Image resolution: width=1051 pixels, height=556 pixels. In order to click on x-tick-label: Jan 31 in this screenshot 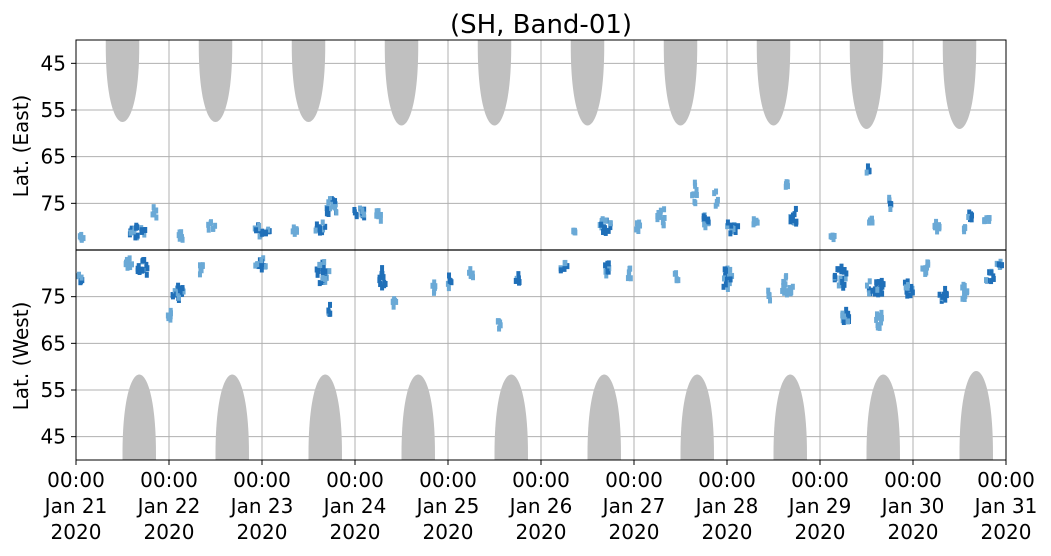, I will do `click(1005, 506)`.